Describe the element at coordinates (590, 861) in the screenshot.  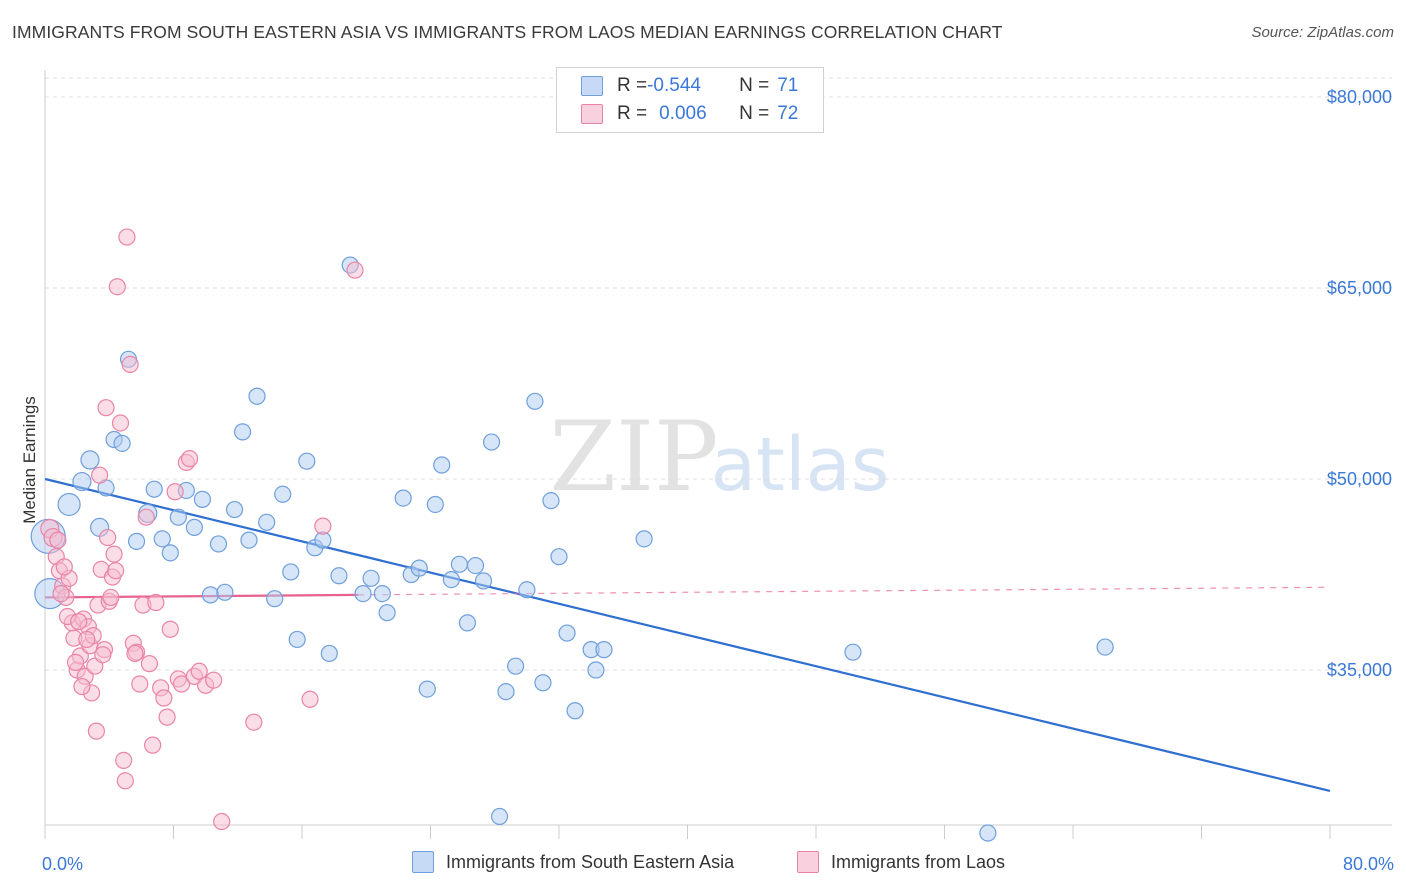
I see `bottom-legend-label: Immigrants from South Eastern Asia` at that location.